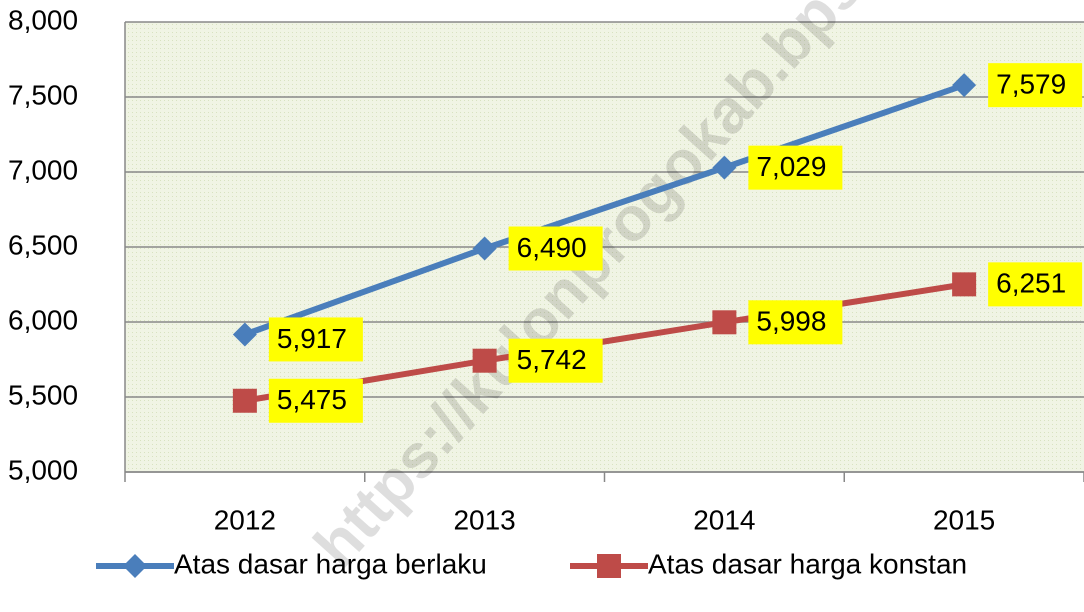 This screenshot has width=1084, height=612. Describe the element at coordinates (791, 166) in the screenshot. I see `data-label: 7,029` at that location.